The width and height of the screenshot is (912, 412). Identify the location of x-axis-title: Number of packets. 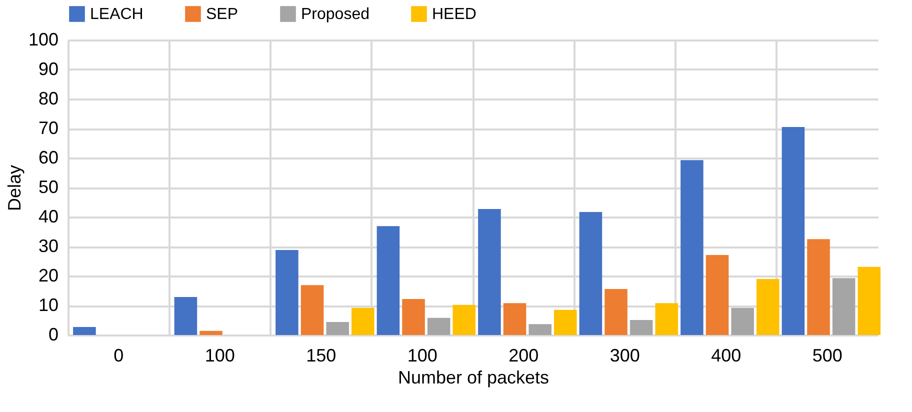
(474, 378).